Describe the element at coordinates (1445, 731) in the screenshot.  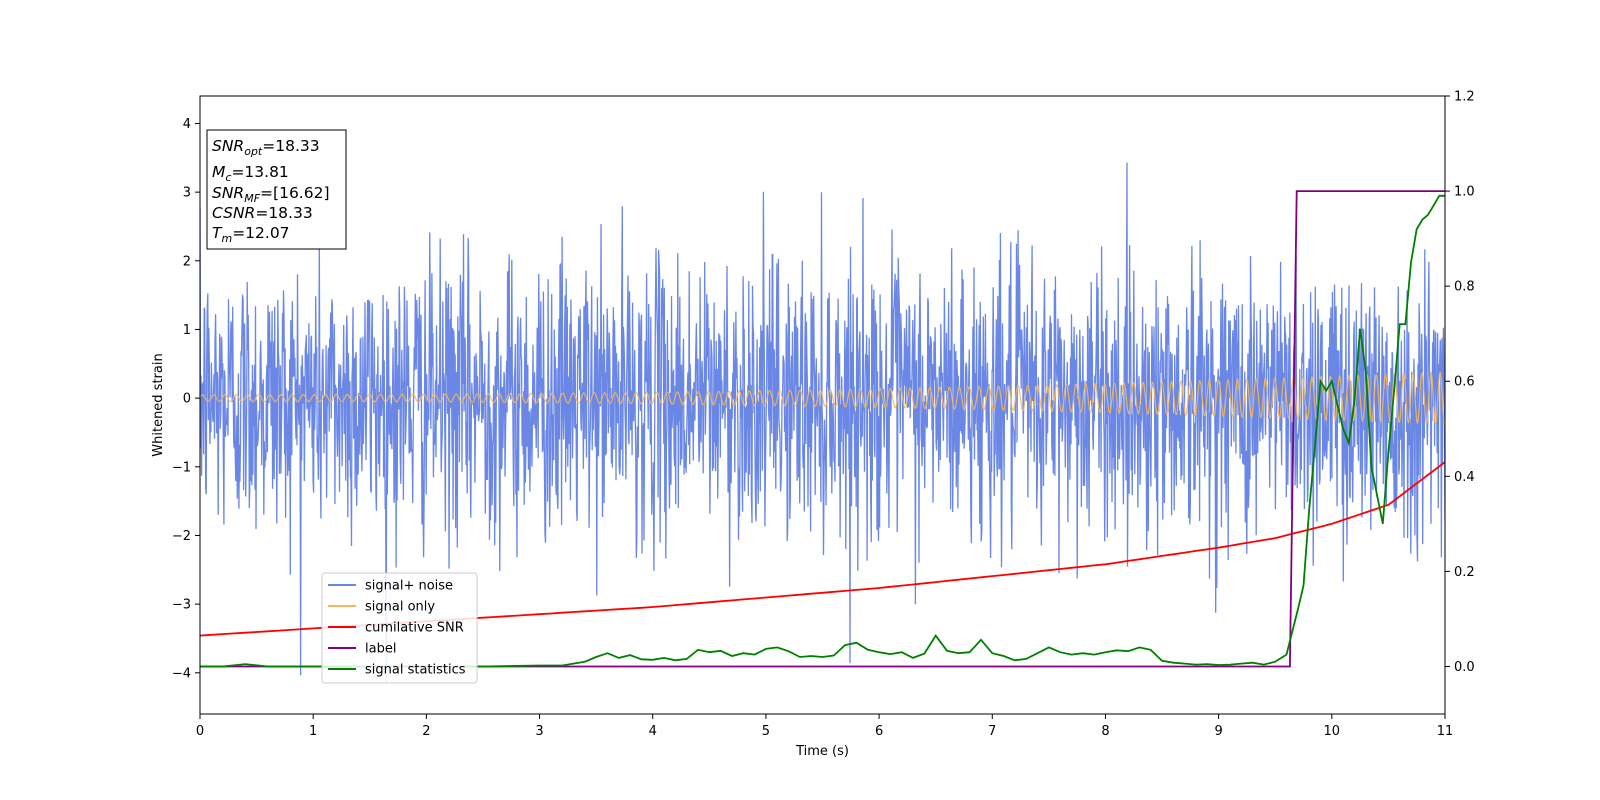
I see `x-tick-label: 11` at that location.